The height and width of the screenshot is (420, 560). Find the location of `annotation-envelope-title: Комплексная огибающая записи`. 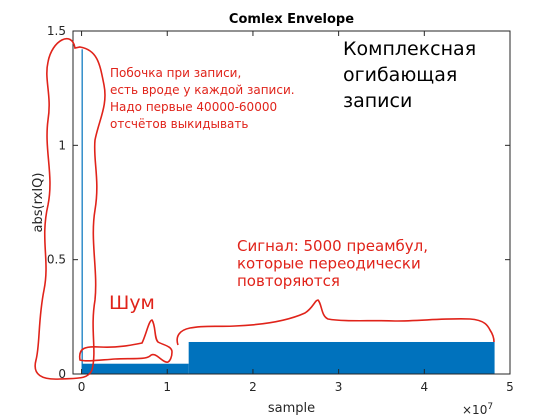

annotation-envelope-title: Комплексная огибающая записи is located at coordinates (409, 75).